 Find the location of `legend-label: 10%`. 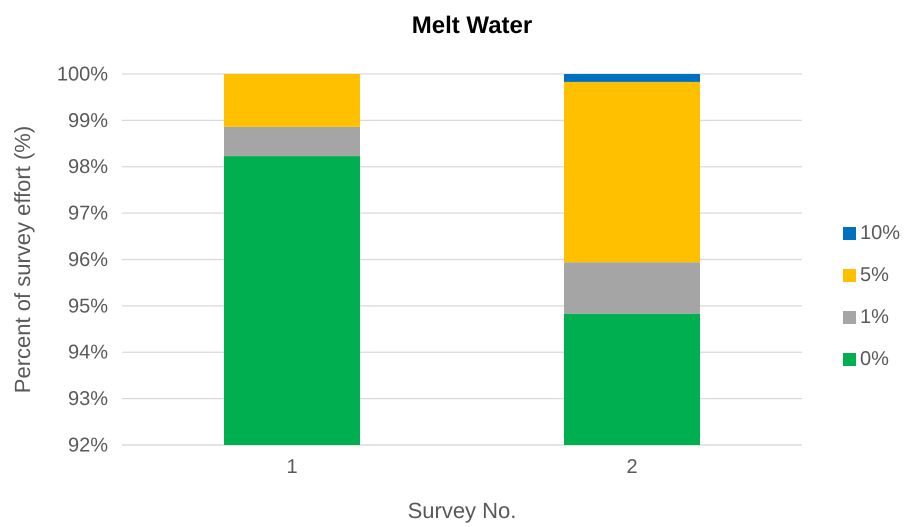

legend-label: 10% is located at coordinates (880, 233).